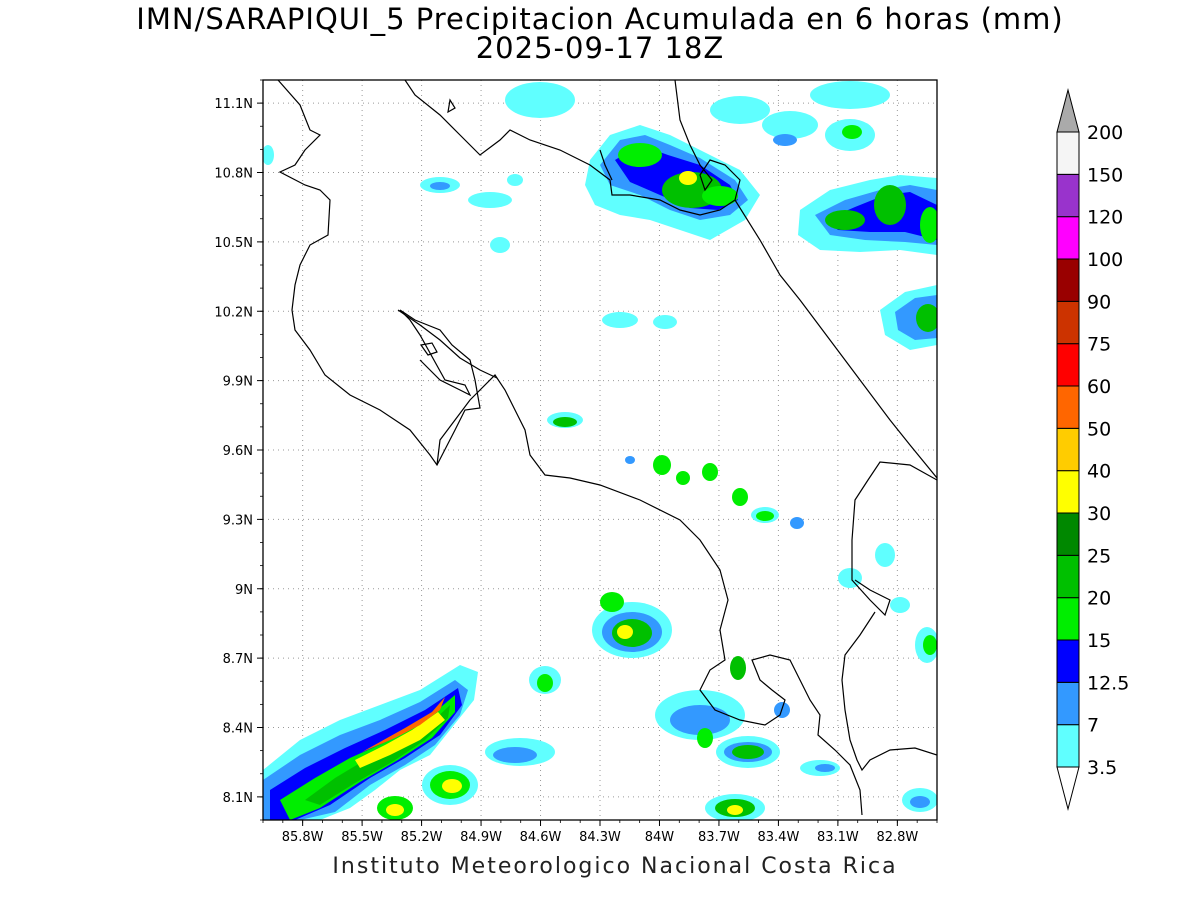 This screenshot has height=900, width=1200. Describe the element at coordinates (1099, 387) in the screenshot. I see `colorbar-label: 60` at that location.